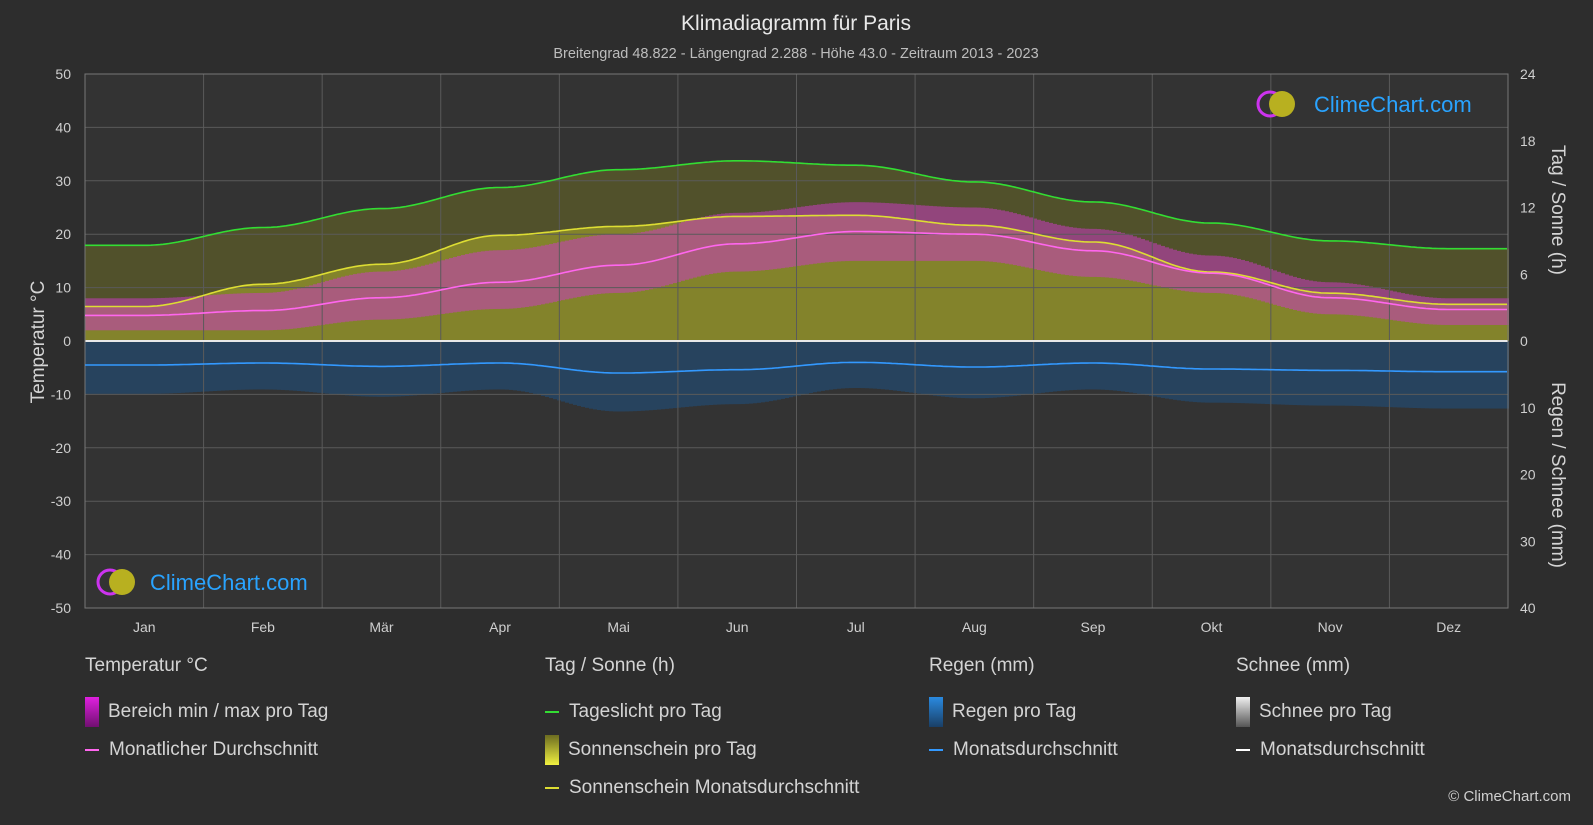 The width and height of the screenshot is (1593, 825). I want to click on legend-label: Monatlicher Durchschnitt, so click(214, 749).